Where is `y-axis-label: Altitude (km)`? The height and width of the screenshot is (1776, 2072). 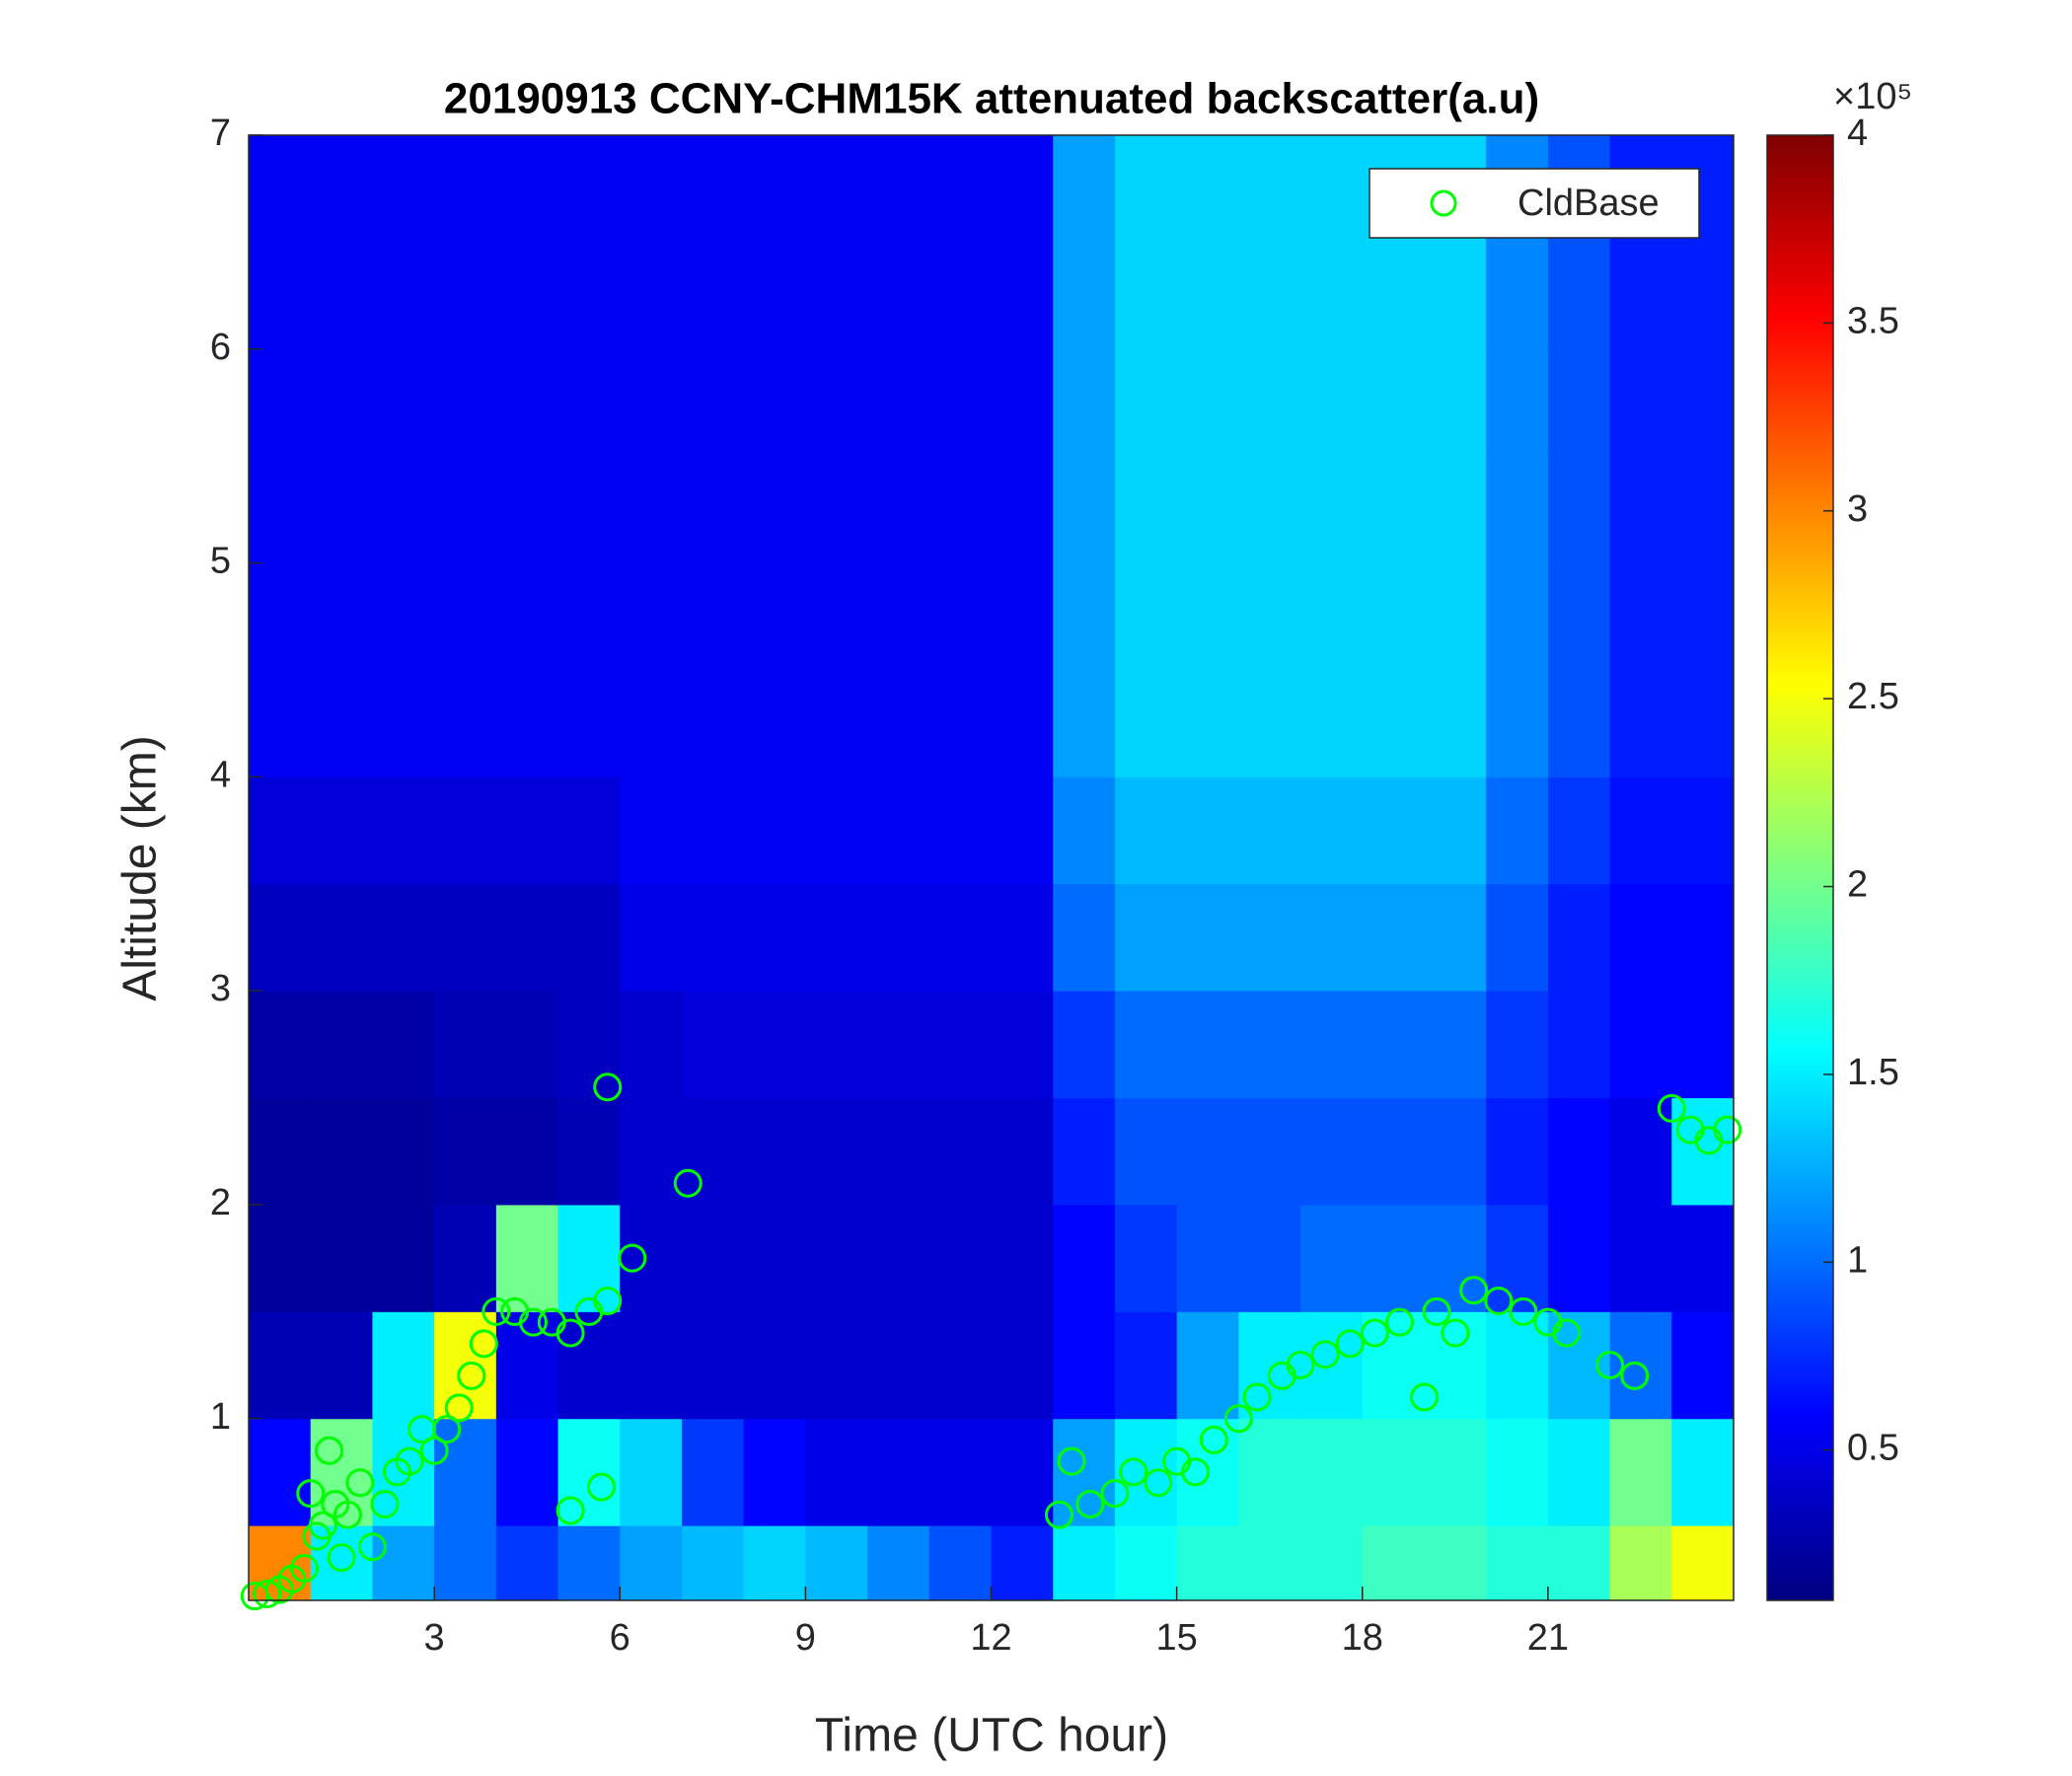 y-axis-label: Altitude (km) is located at coordinates (141, 868).